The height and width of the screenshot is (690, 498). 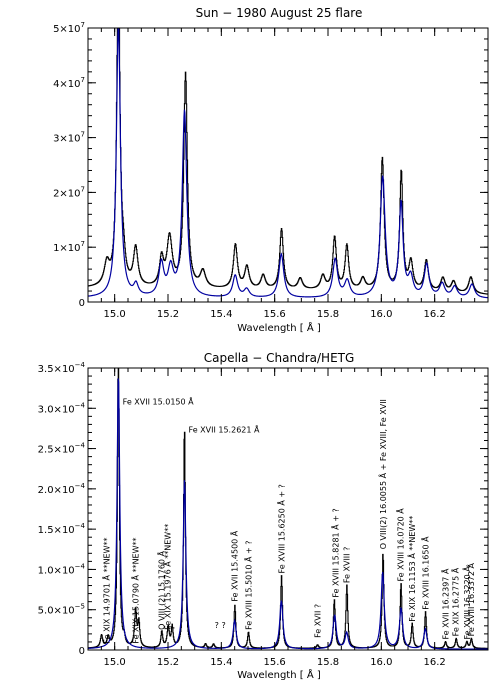 What do you see at coordinates (280, 528) in the screenshot?
I see `line-annotation: Fe XVIII 15.6250 Å + ?` at bounding box center [280, 528].